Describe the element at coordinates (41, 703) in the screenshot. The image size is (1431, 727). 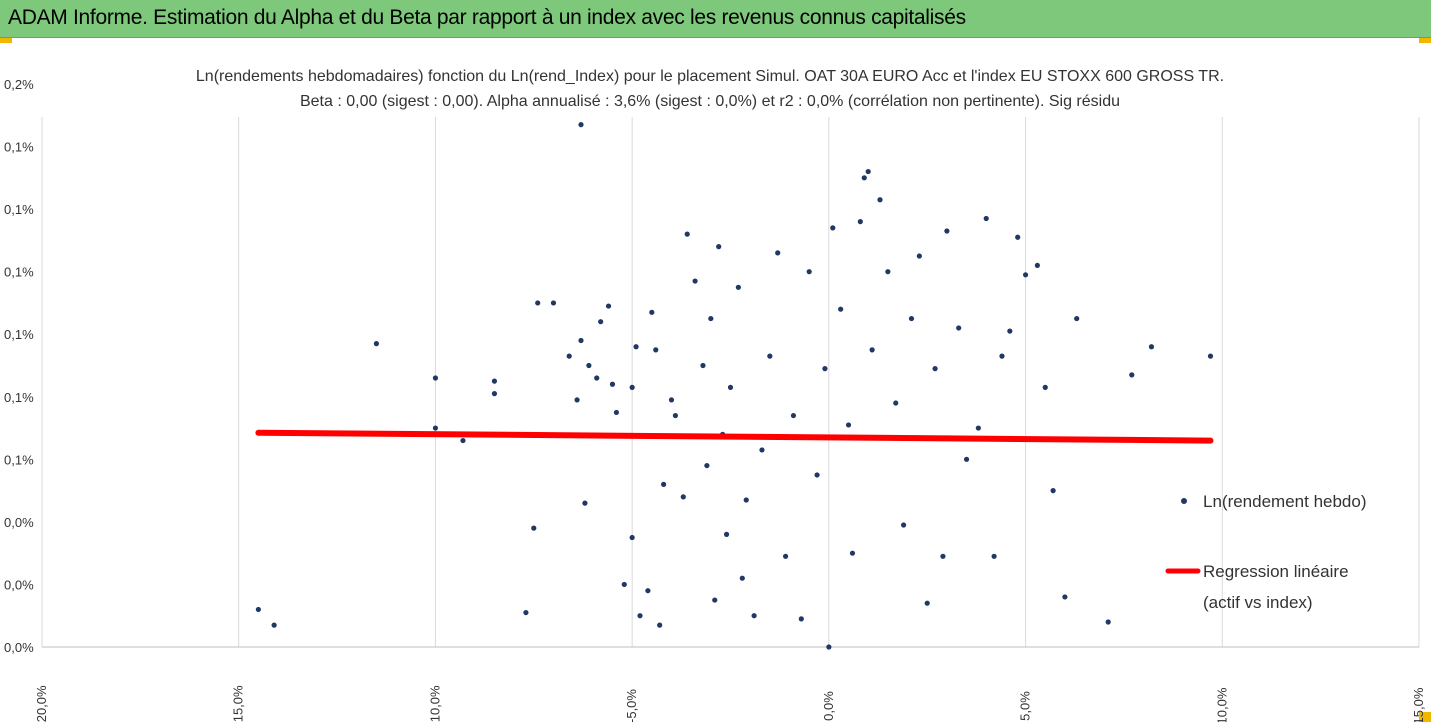
I see `x-tick-label: -20,0%` at that location.